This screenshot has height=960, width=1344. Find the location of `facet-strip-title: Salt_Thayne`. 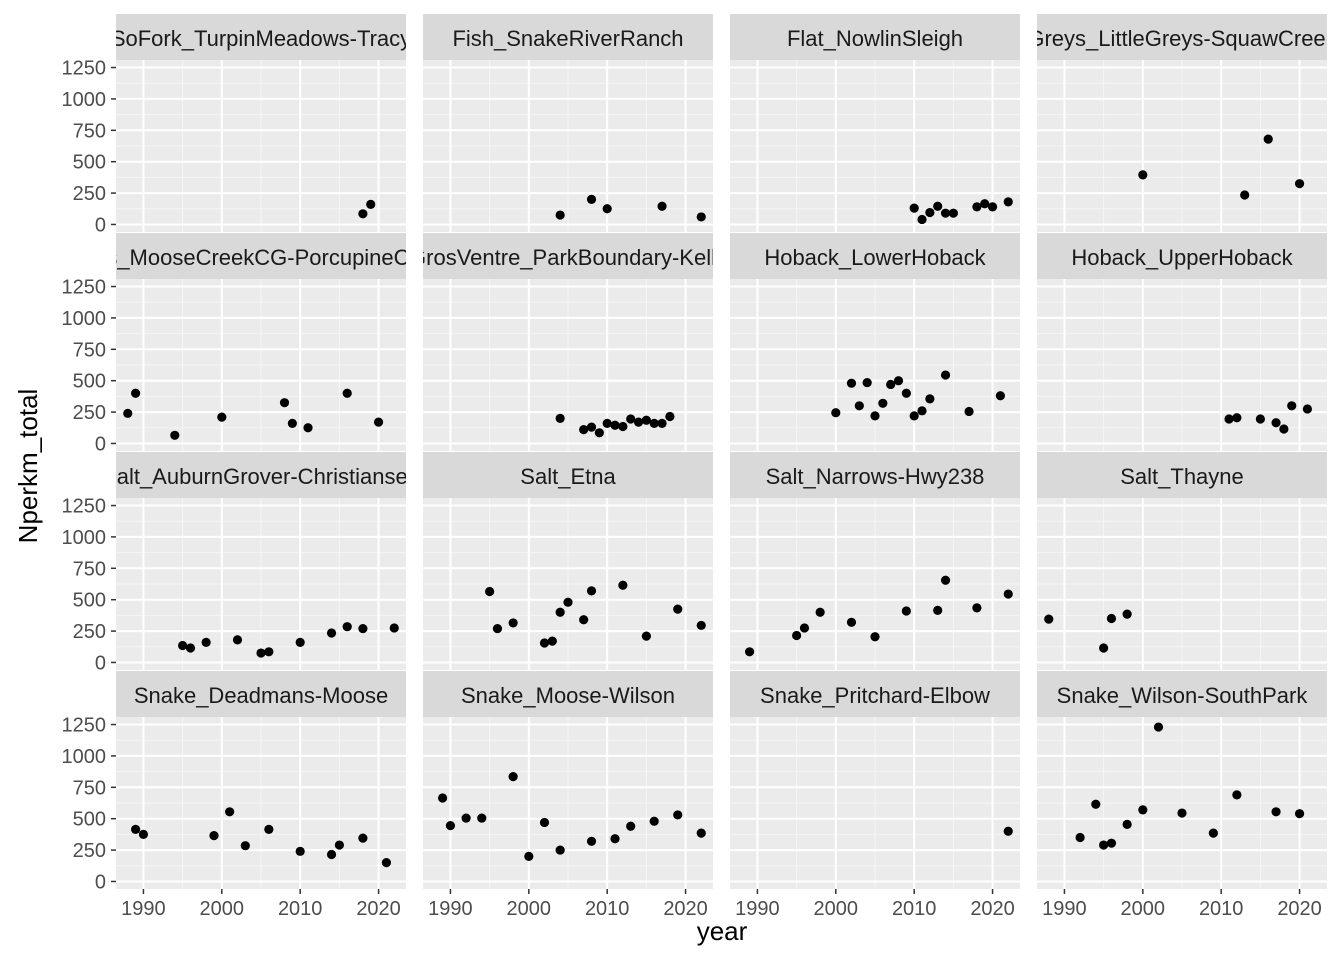

facet-strip-title: Salt_Thayne is located at coordinates (1182, 476).